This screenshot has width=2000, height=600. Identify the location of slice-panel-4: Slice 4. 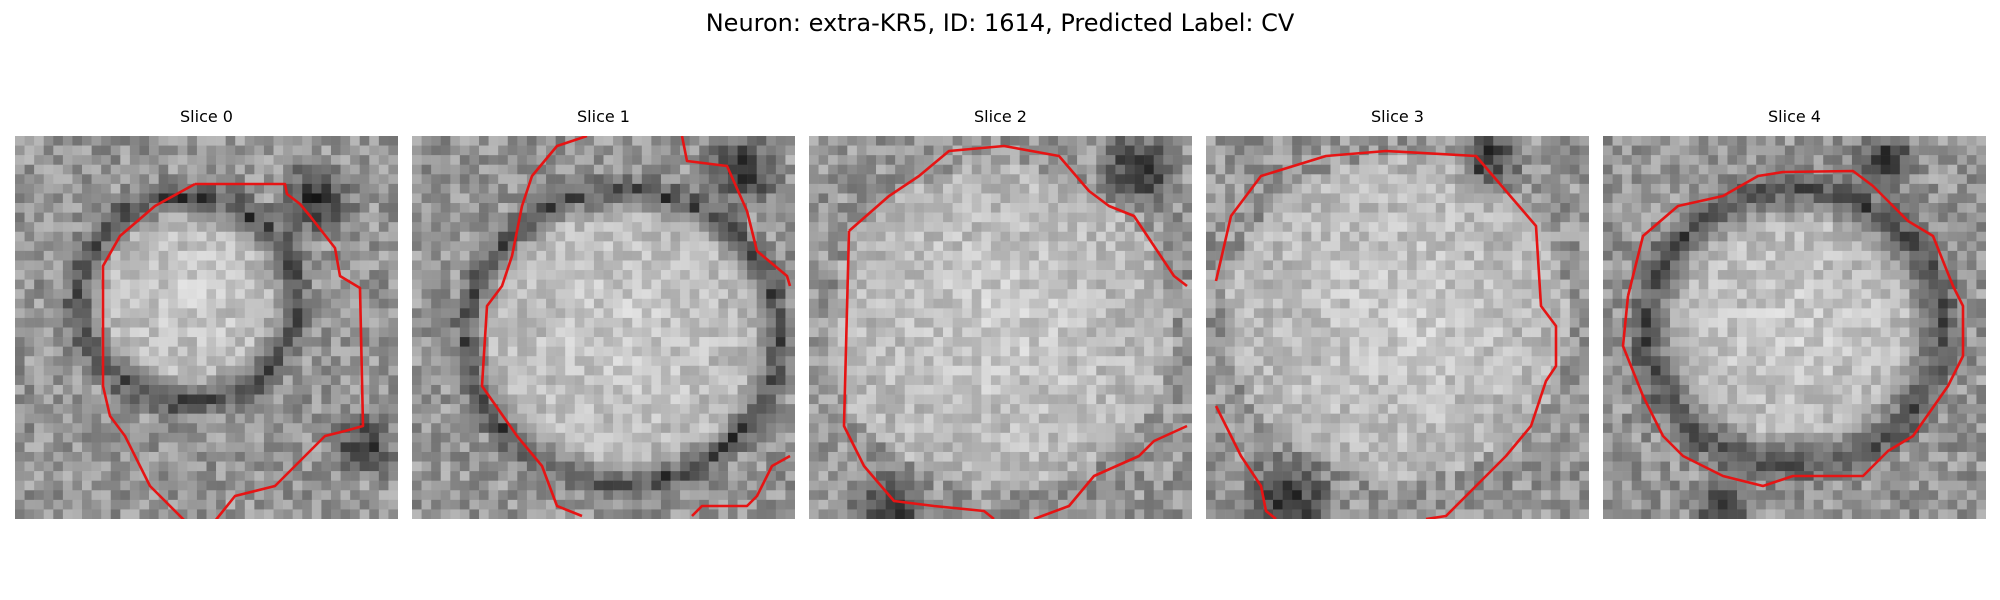
(1794, 313).